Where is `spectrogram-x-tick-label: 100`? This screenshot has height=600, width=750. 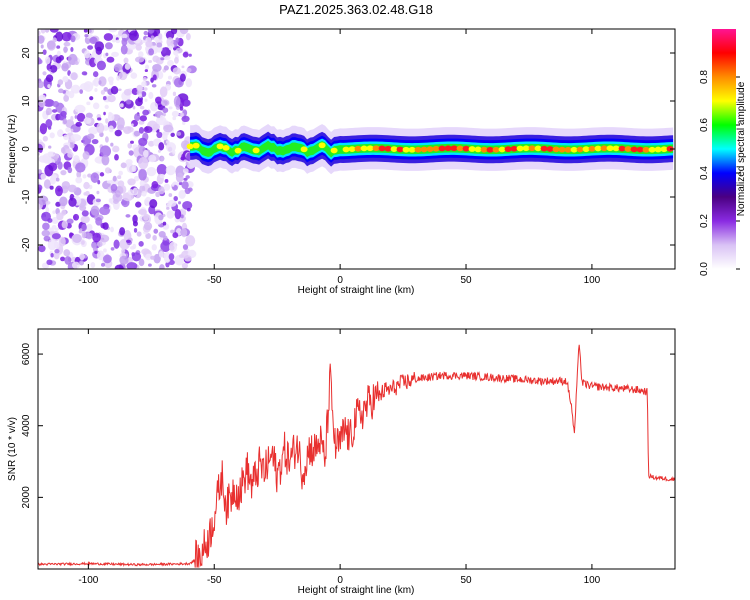 spectrogram-x-tick-label: 100 is located at coordinates (592, 280).